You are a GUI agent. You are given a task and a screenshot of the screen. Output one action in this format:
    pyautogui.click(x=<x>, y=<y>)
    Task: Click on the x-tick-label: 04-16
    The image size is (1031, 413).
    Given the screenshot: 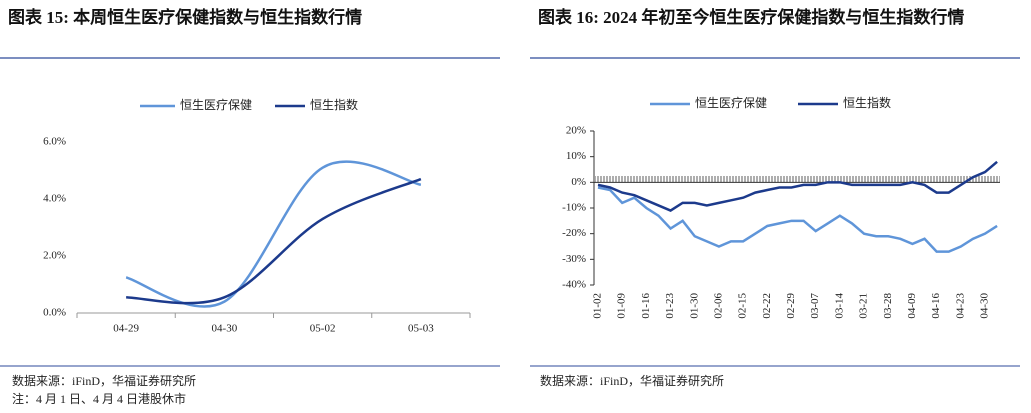 What is the action you would take?
    pyautogui.click(x=936, y=306)
    